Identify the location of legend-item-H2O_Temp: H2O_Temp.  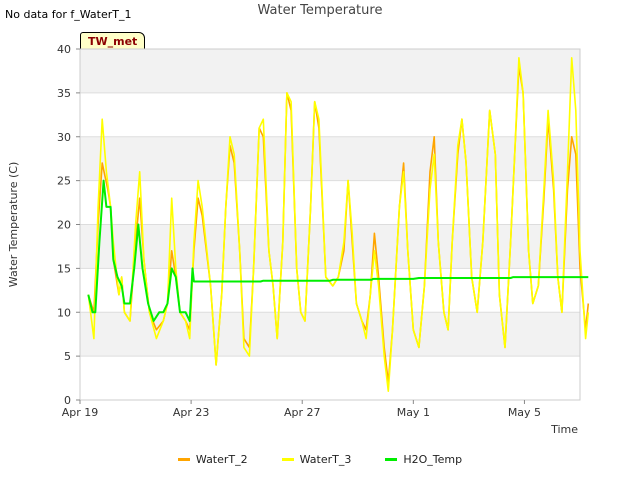
(423, 459).